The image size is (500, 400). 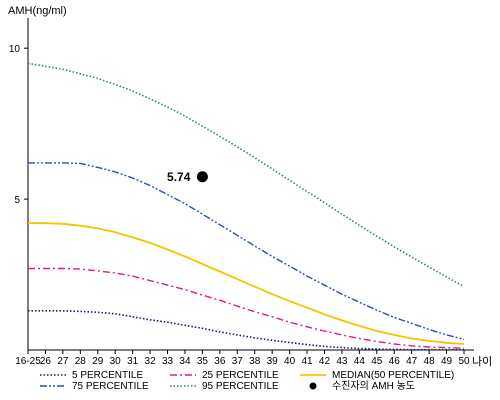 What do you see at coordinates (179, 177) in the screenshot?
I see `patient-marker-label: 5.74` at bounding box center [179, 177].